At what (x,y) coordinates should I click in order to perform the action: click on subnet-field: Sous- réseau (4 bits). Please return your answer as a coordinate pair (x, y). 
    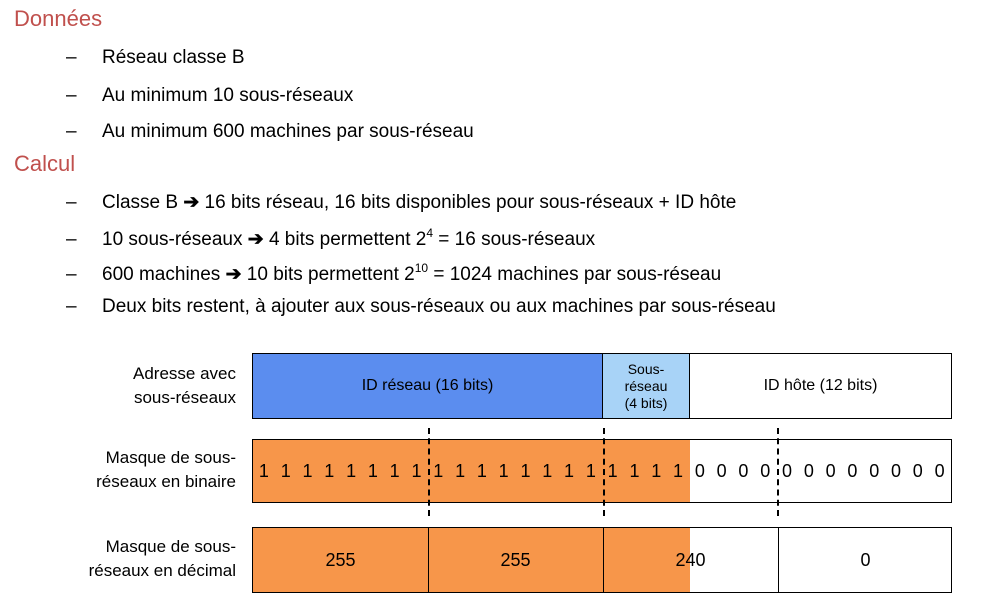
    Looking at the image, I should click on (646, 386).